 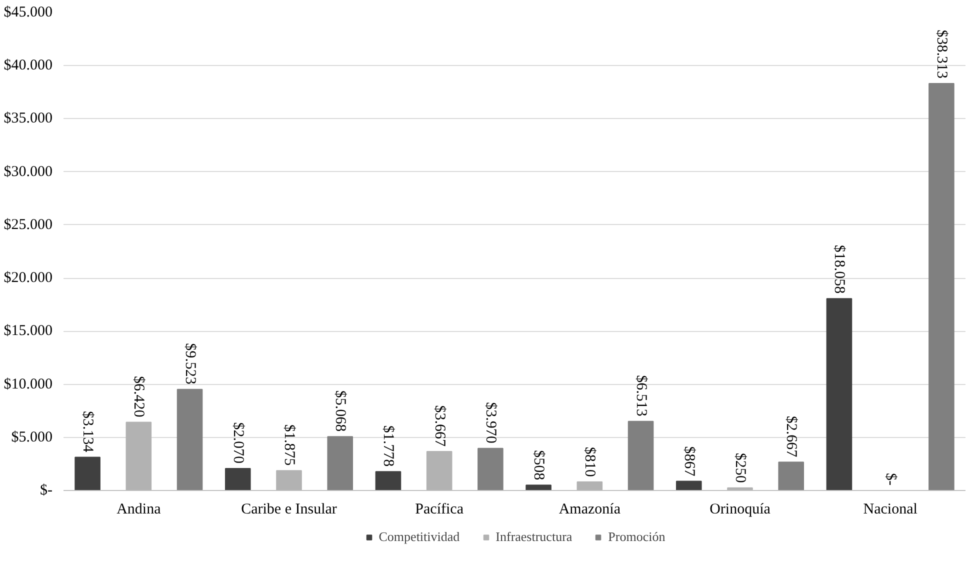 I want to click on data-label: $250, so click(x=740, y=467).